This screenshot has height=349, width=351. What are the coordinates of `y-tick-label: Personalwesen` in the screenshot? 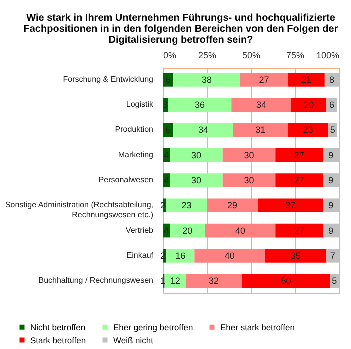 It's located at (126, 180).